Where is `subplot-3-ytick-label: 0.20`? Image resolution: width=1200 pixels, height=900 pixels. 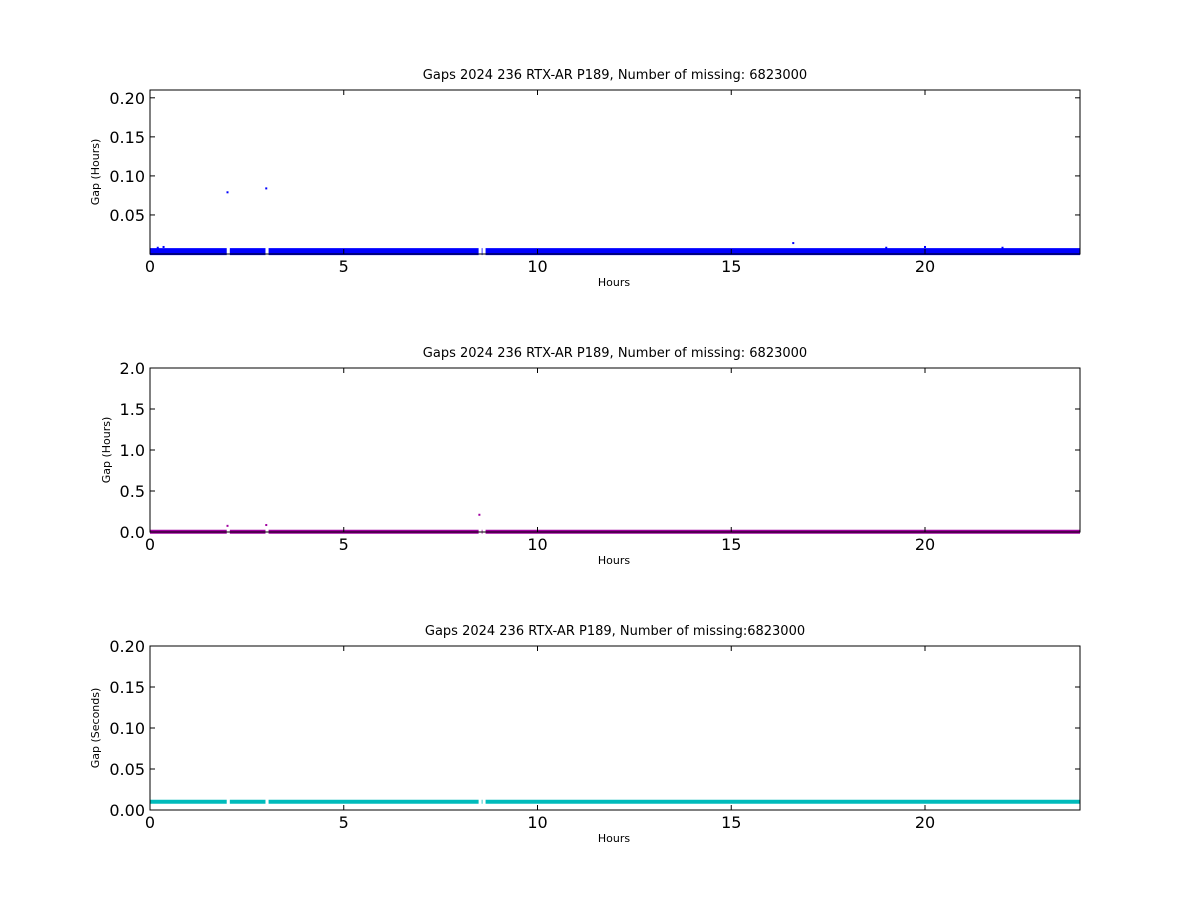
subplot-3-ytick-label: 0.20 is located at coordinates (127, 646).